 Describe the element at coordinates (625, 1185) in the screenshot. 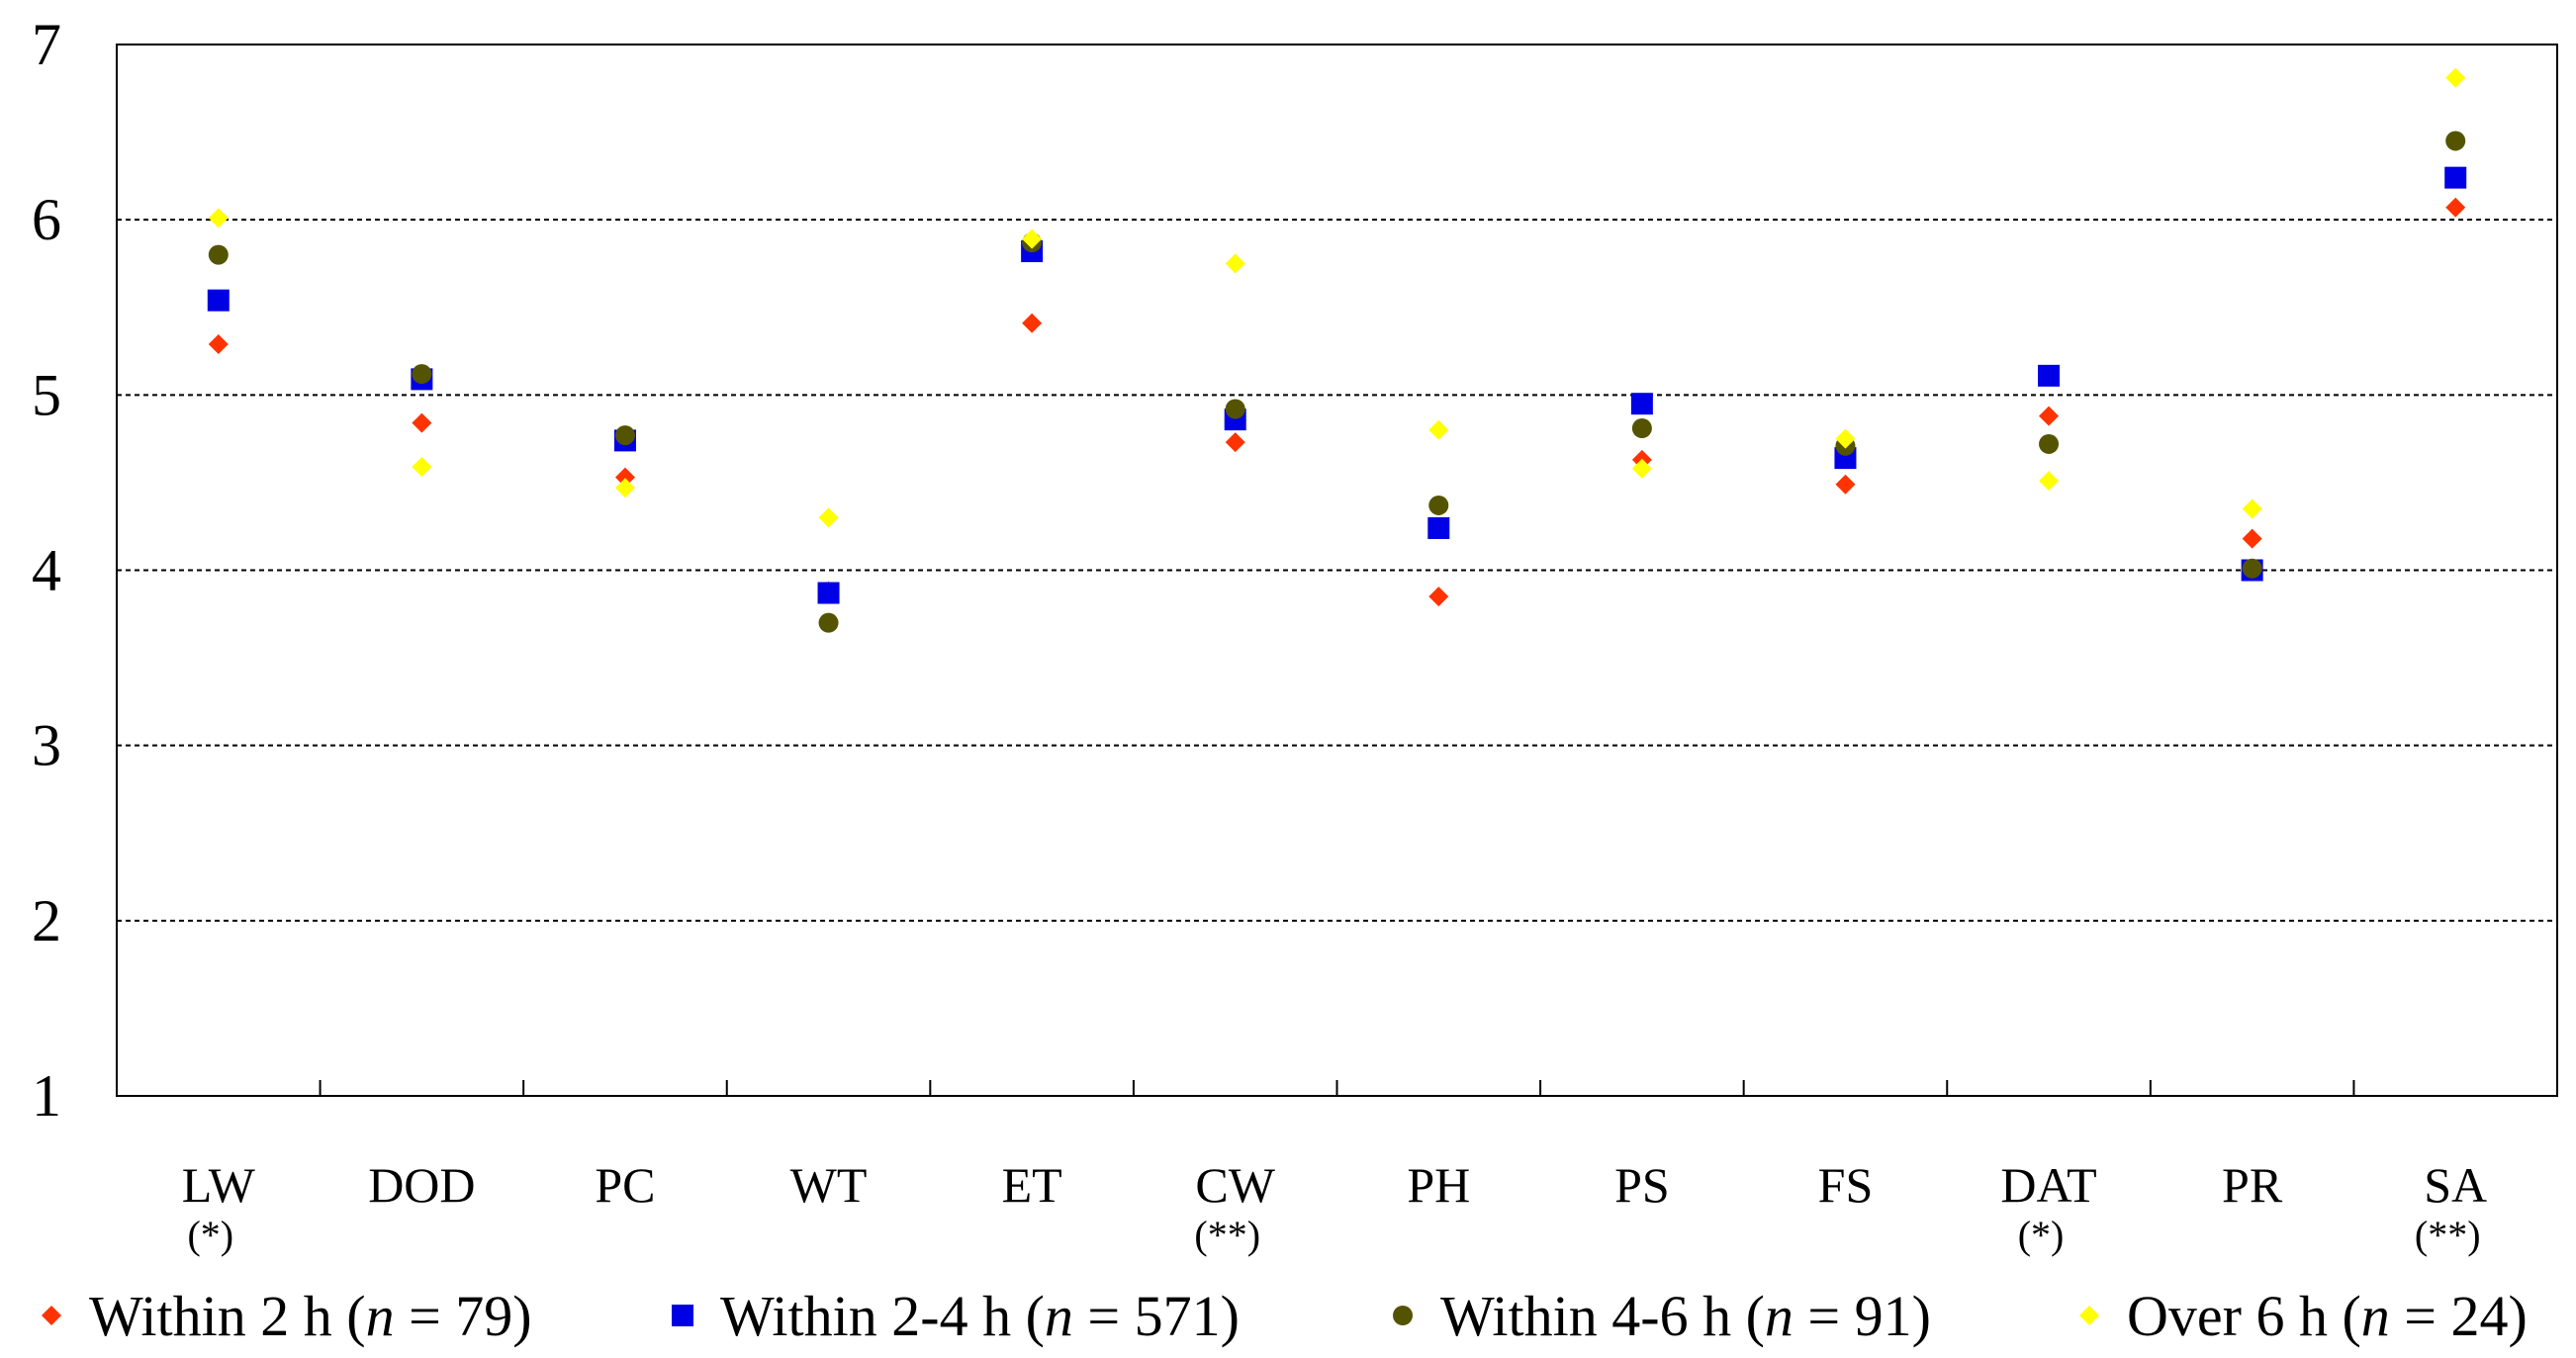

I see `category-label-pc: PC` at that location.